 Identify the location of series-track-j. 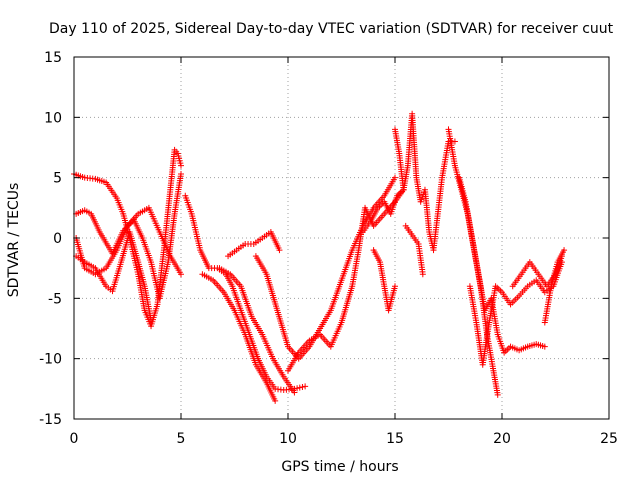
(346, 280).